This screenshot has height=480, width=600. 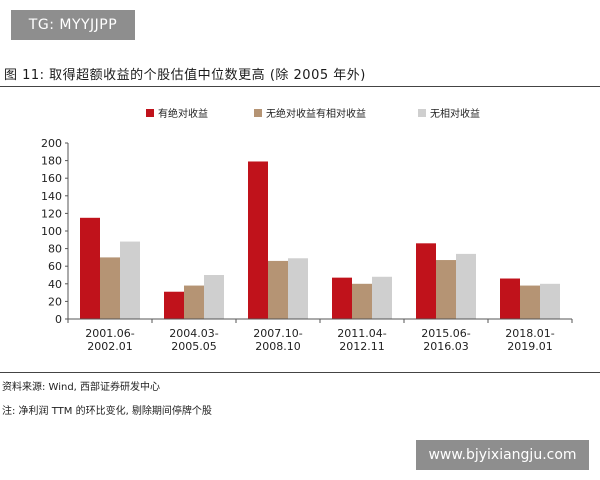 What do you see at coordinates (300, 372) in the screenshot?
I see `footer-divider` at bounding box center [300, 372].